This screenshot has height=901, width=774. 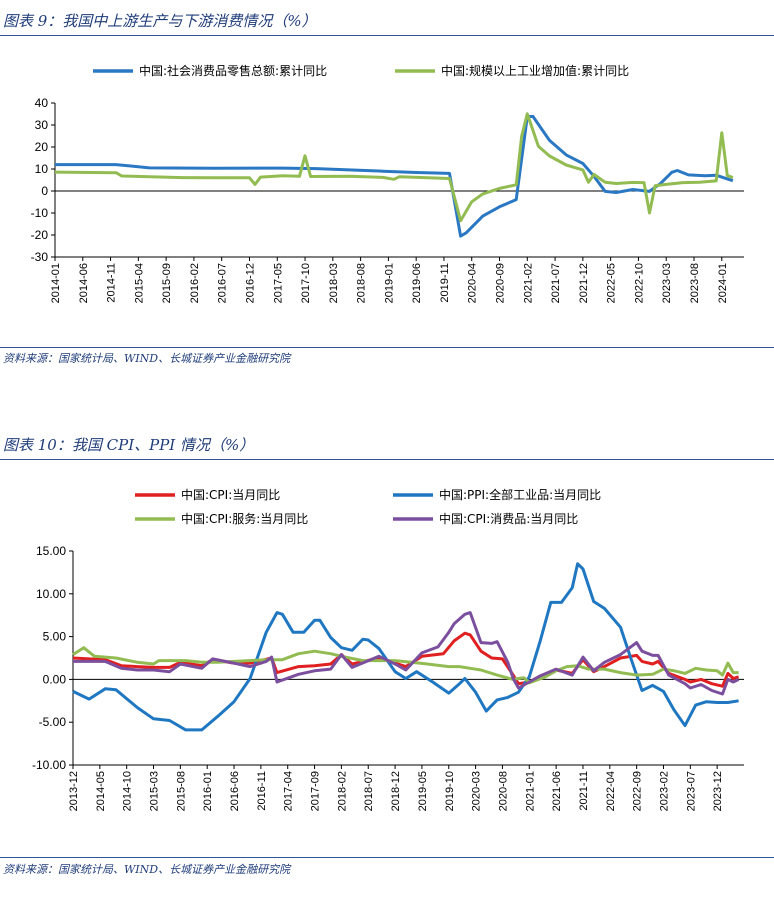 What do you see at coordinates (223, 283) in the screenshot?
I see `x-tick-label: 2016-07` at bounding box center [223, 283].